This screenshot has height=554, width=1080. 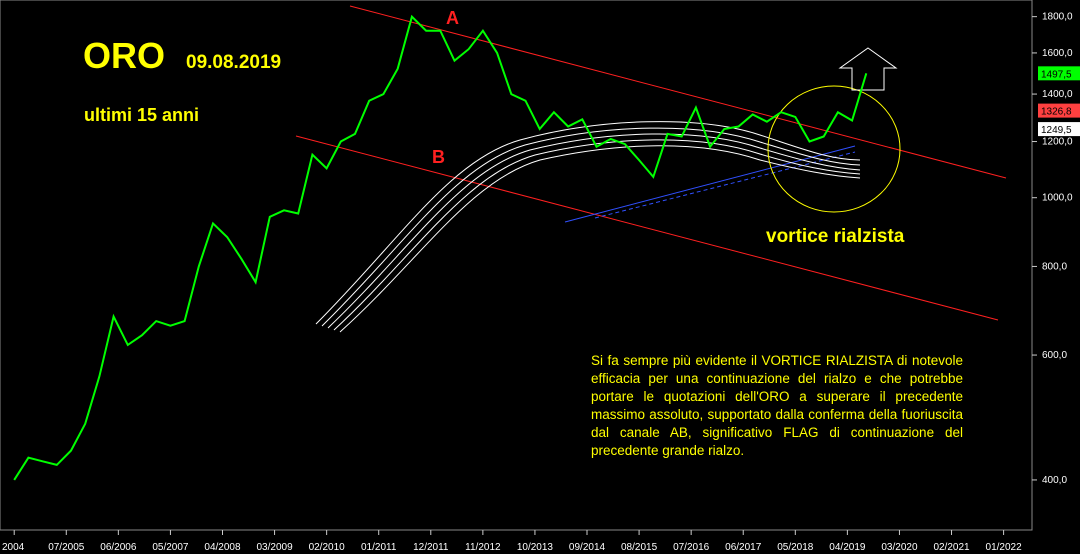 What do you see at coordinates (835, 236) in the screenshot?
I see `vortex-label: vortice rialzista` at bounding box center [835, 236].